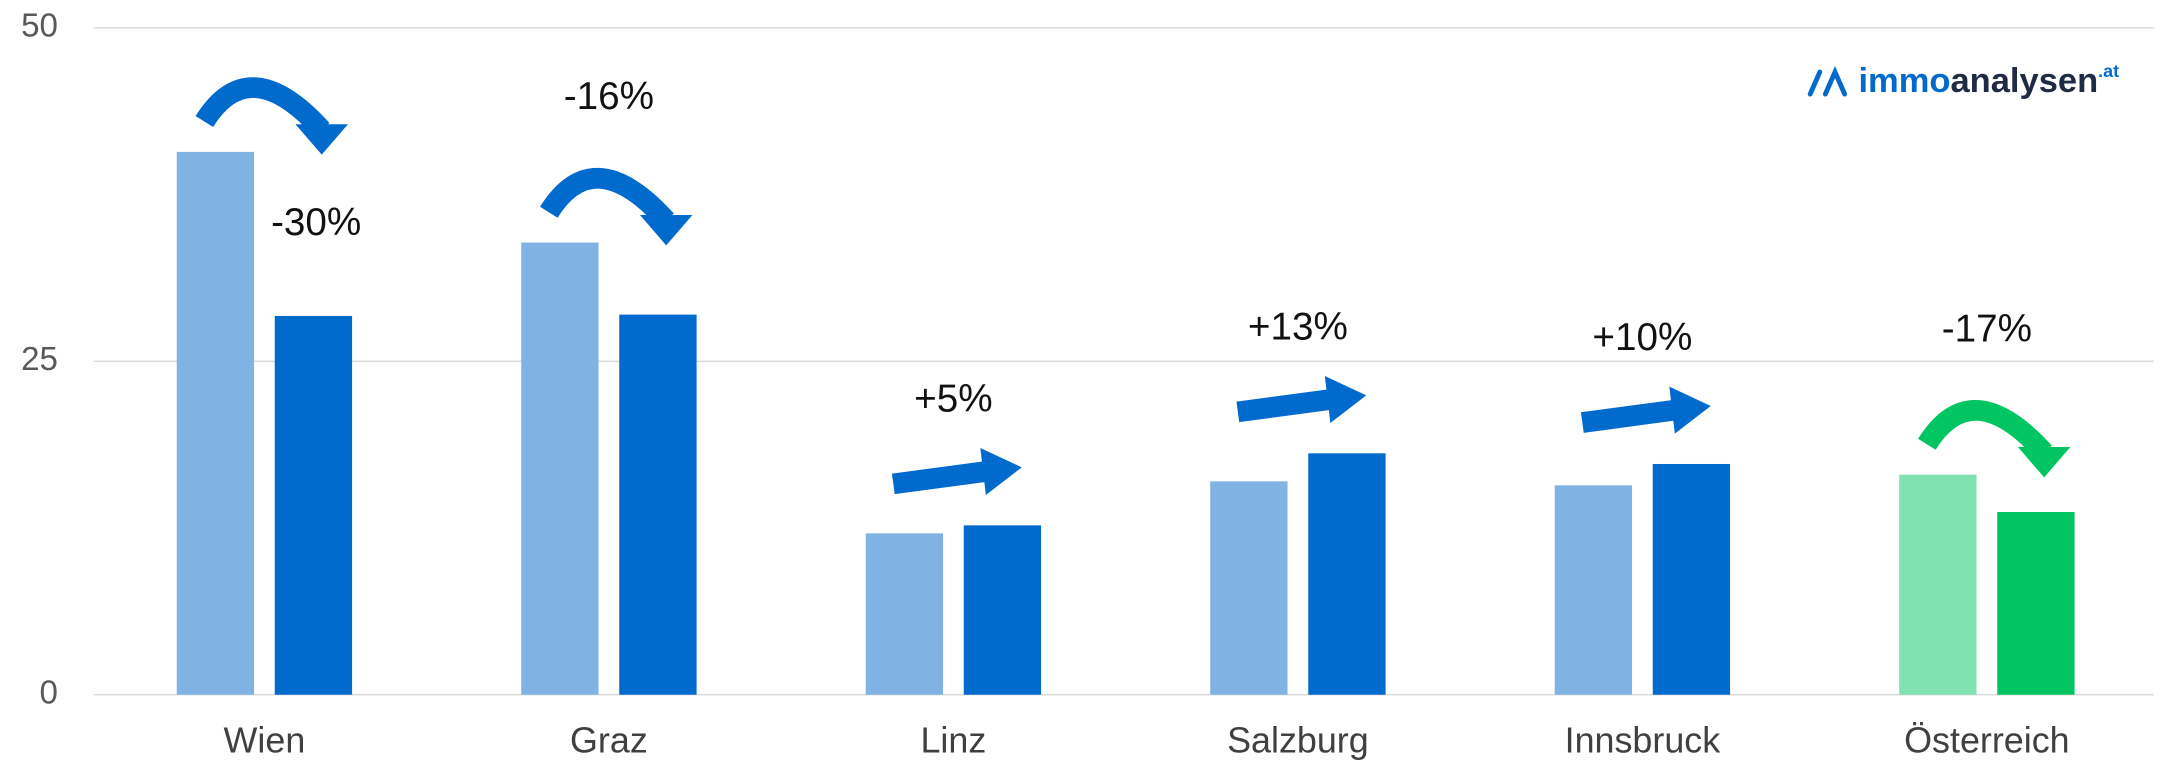 This screenshot has height=764, width=2165. I want to click on logo: immoanalysen.at, so click(1963, 80).